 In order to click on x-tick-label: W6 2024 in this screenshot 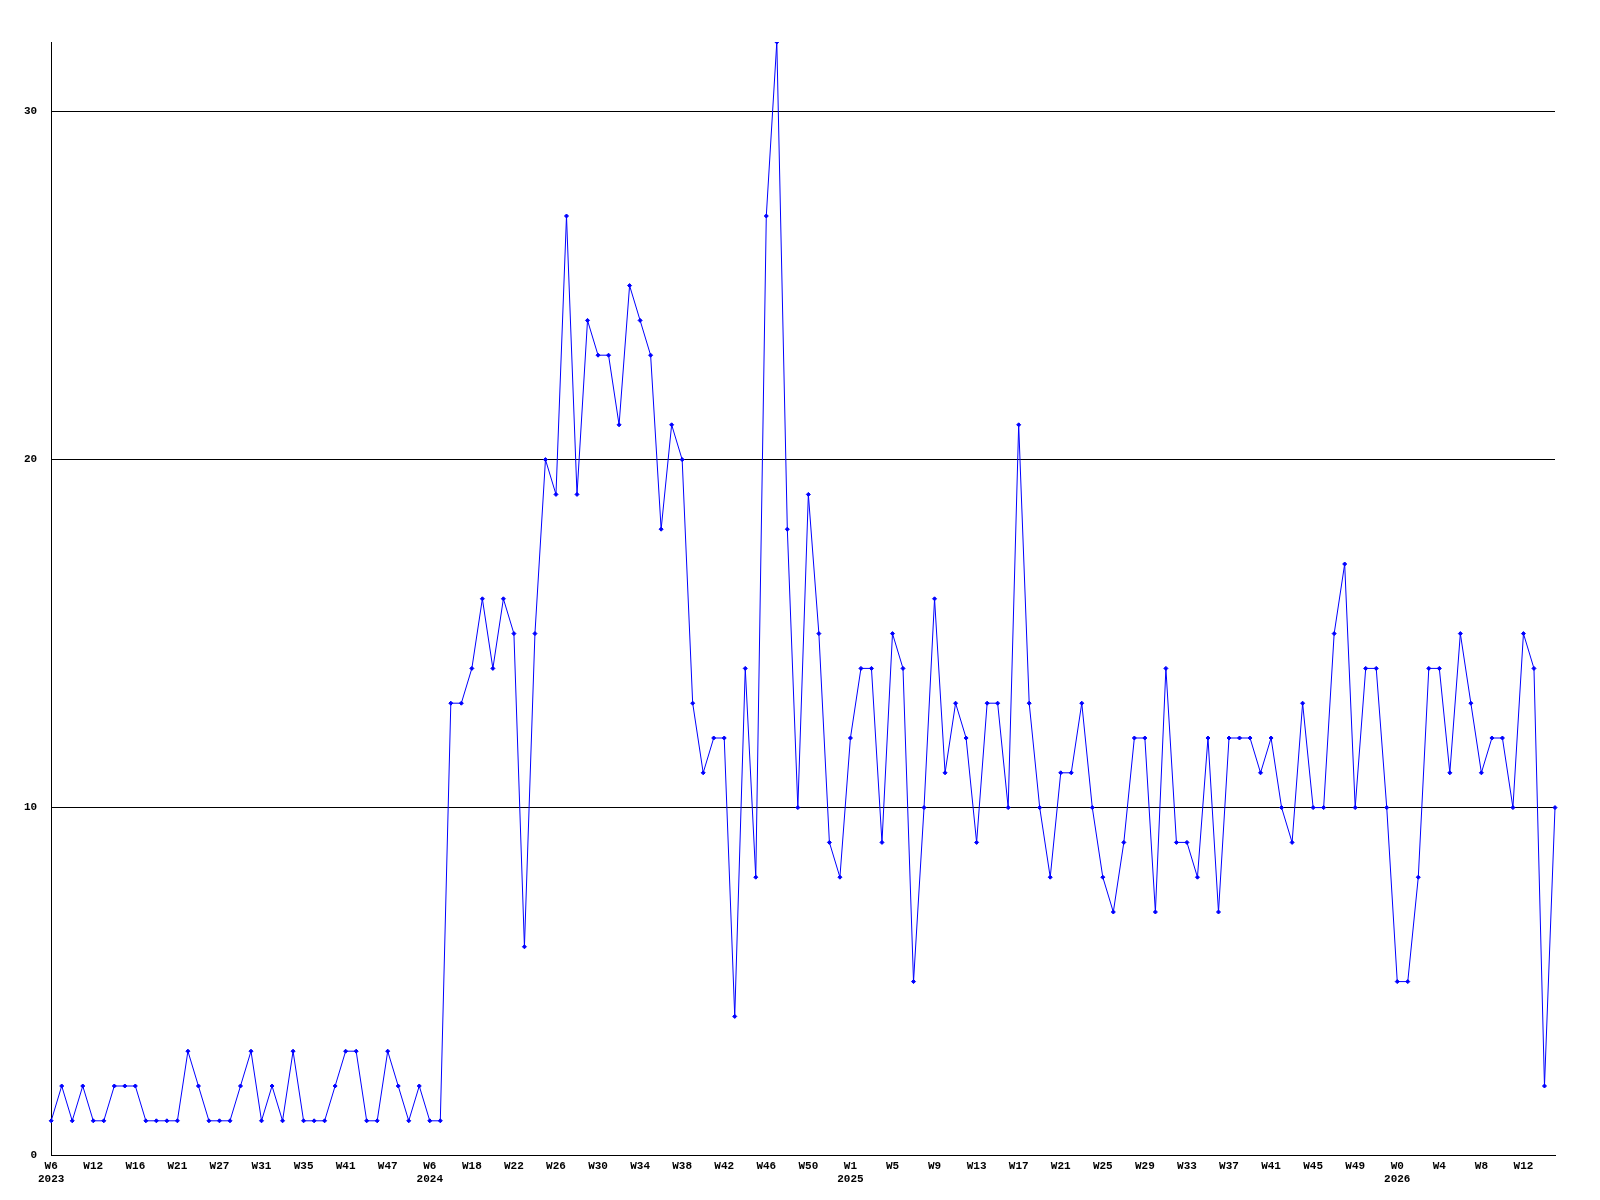, I will do `click(430, 1172)`.